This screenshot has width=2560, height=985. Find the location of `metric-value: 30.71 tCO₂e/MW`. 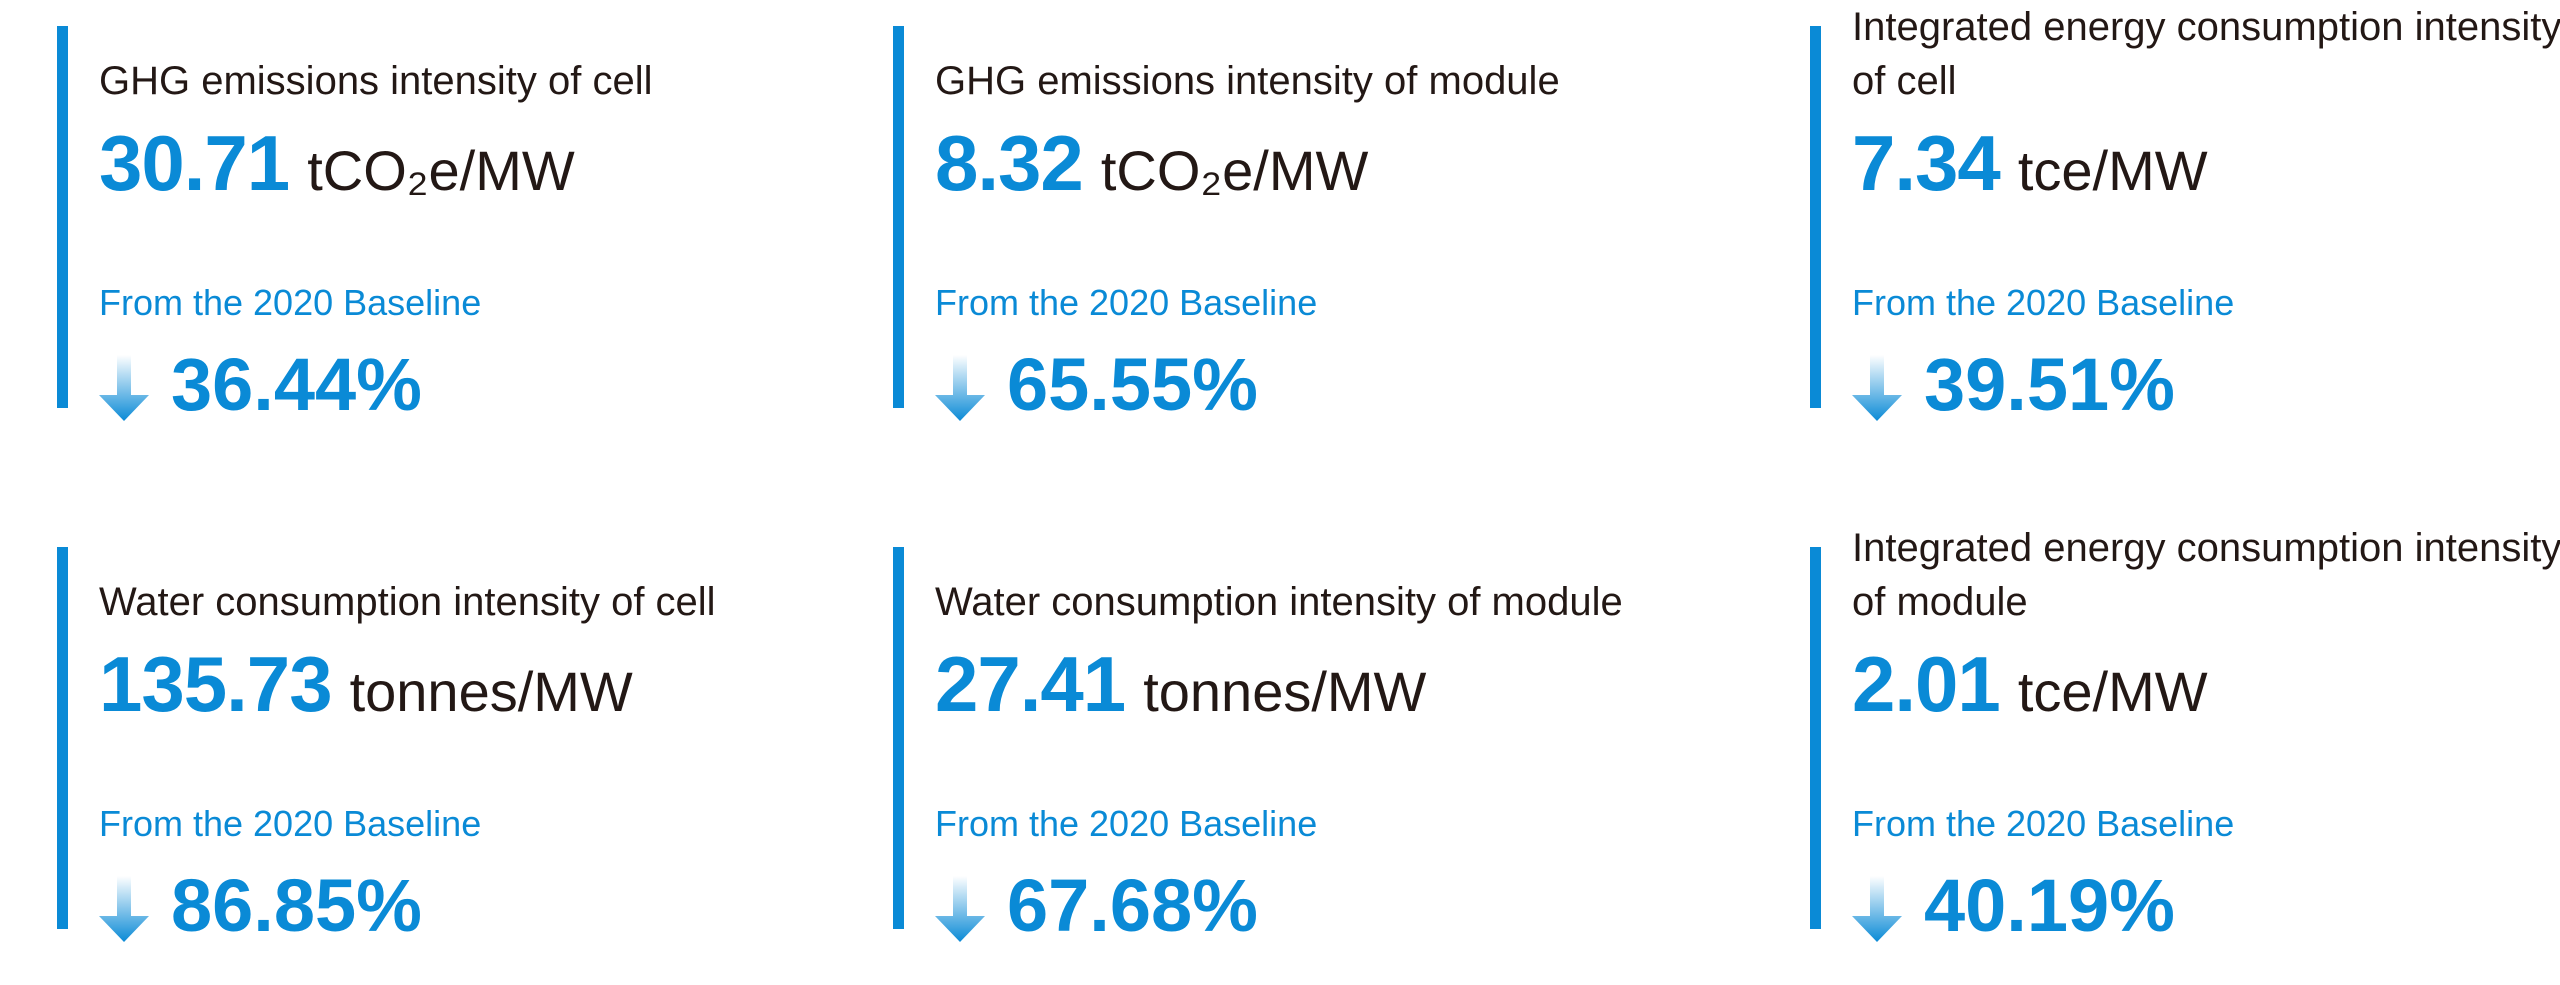

metric-value: 30.71 tCO₂e/MW is located at coordinates (337, 163).